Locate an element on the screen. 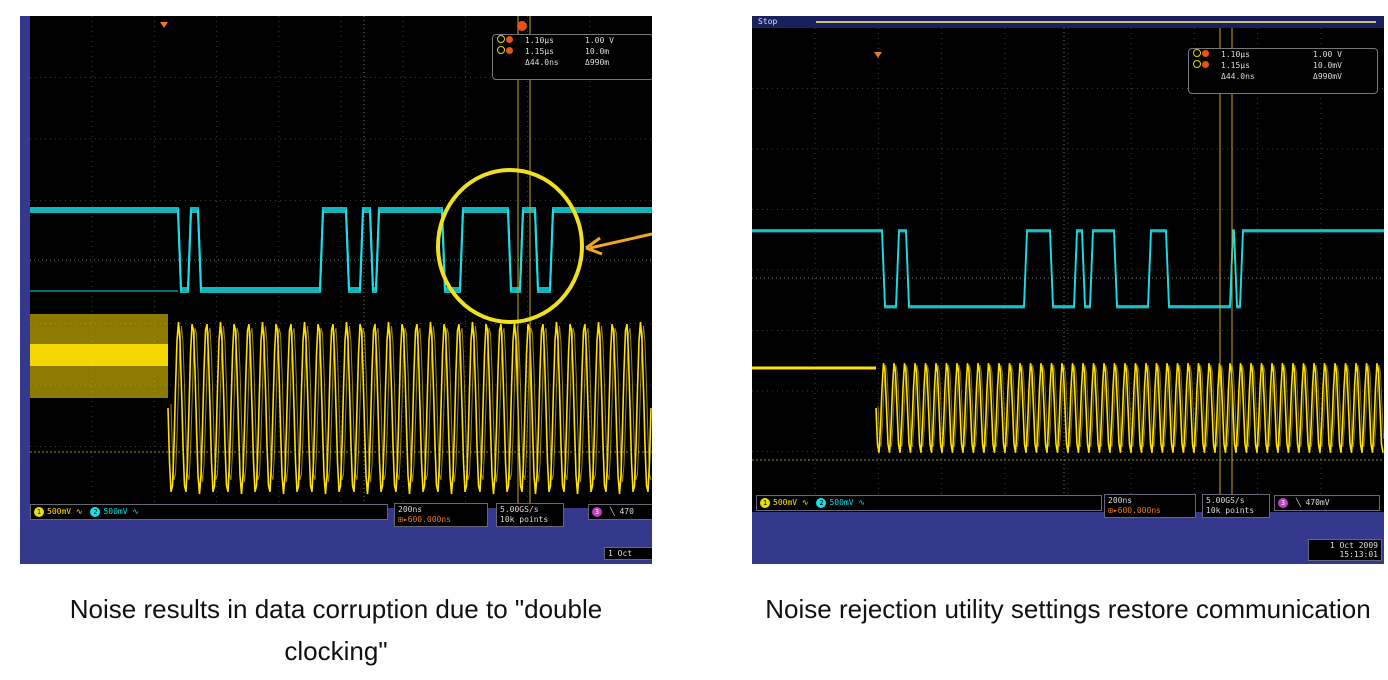  right-top-status-bar: Stop is located at coordinates (1068, 22).